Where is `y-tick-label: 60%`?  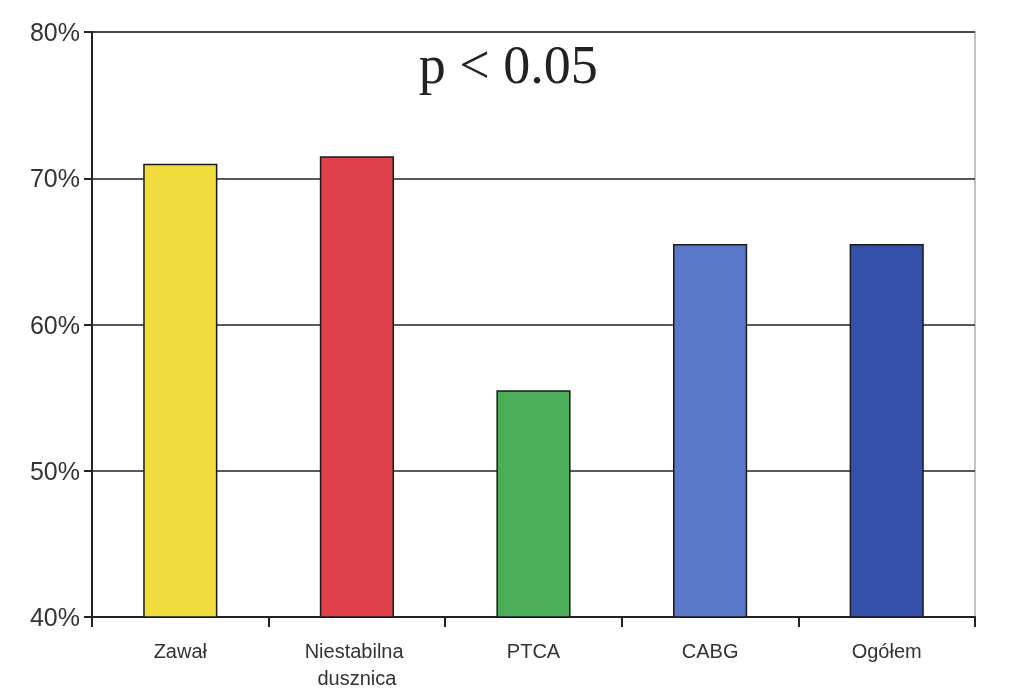 y-tick-label: 60% is located at coordinates (54, 324).